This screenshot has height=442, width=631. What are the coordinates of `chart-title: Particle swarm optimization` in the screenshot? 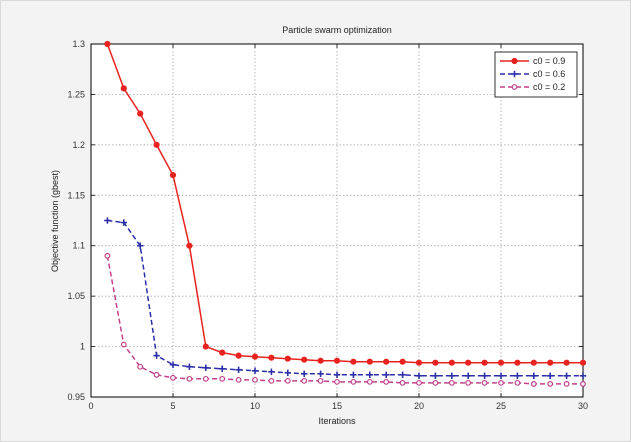 It's located at (337, 30).